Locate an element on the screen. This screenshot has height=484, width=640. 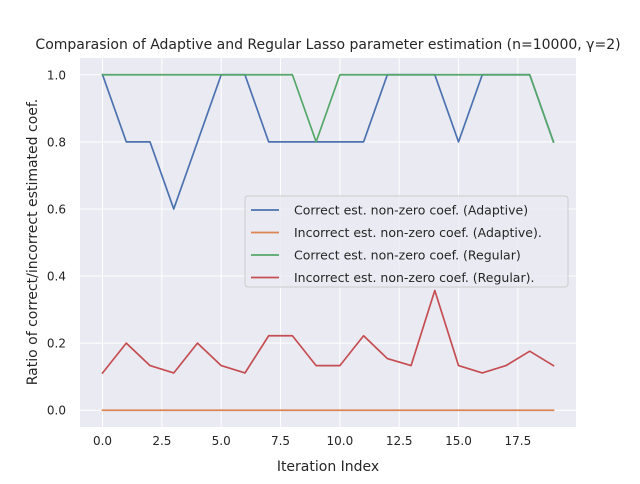
y-tick-label: 1.0 is located at coordinates (56, 75).